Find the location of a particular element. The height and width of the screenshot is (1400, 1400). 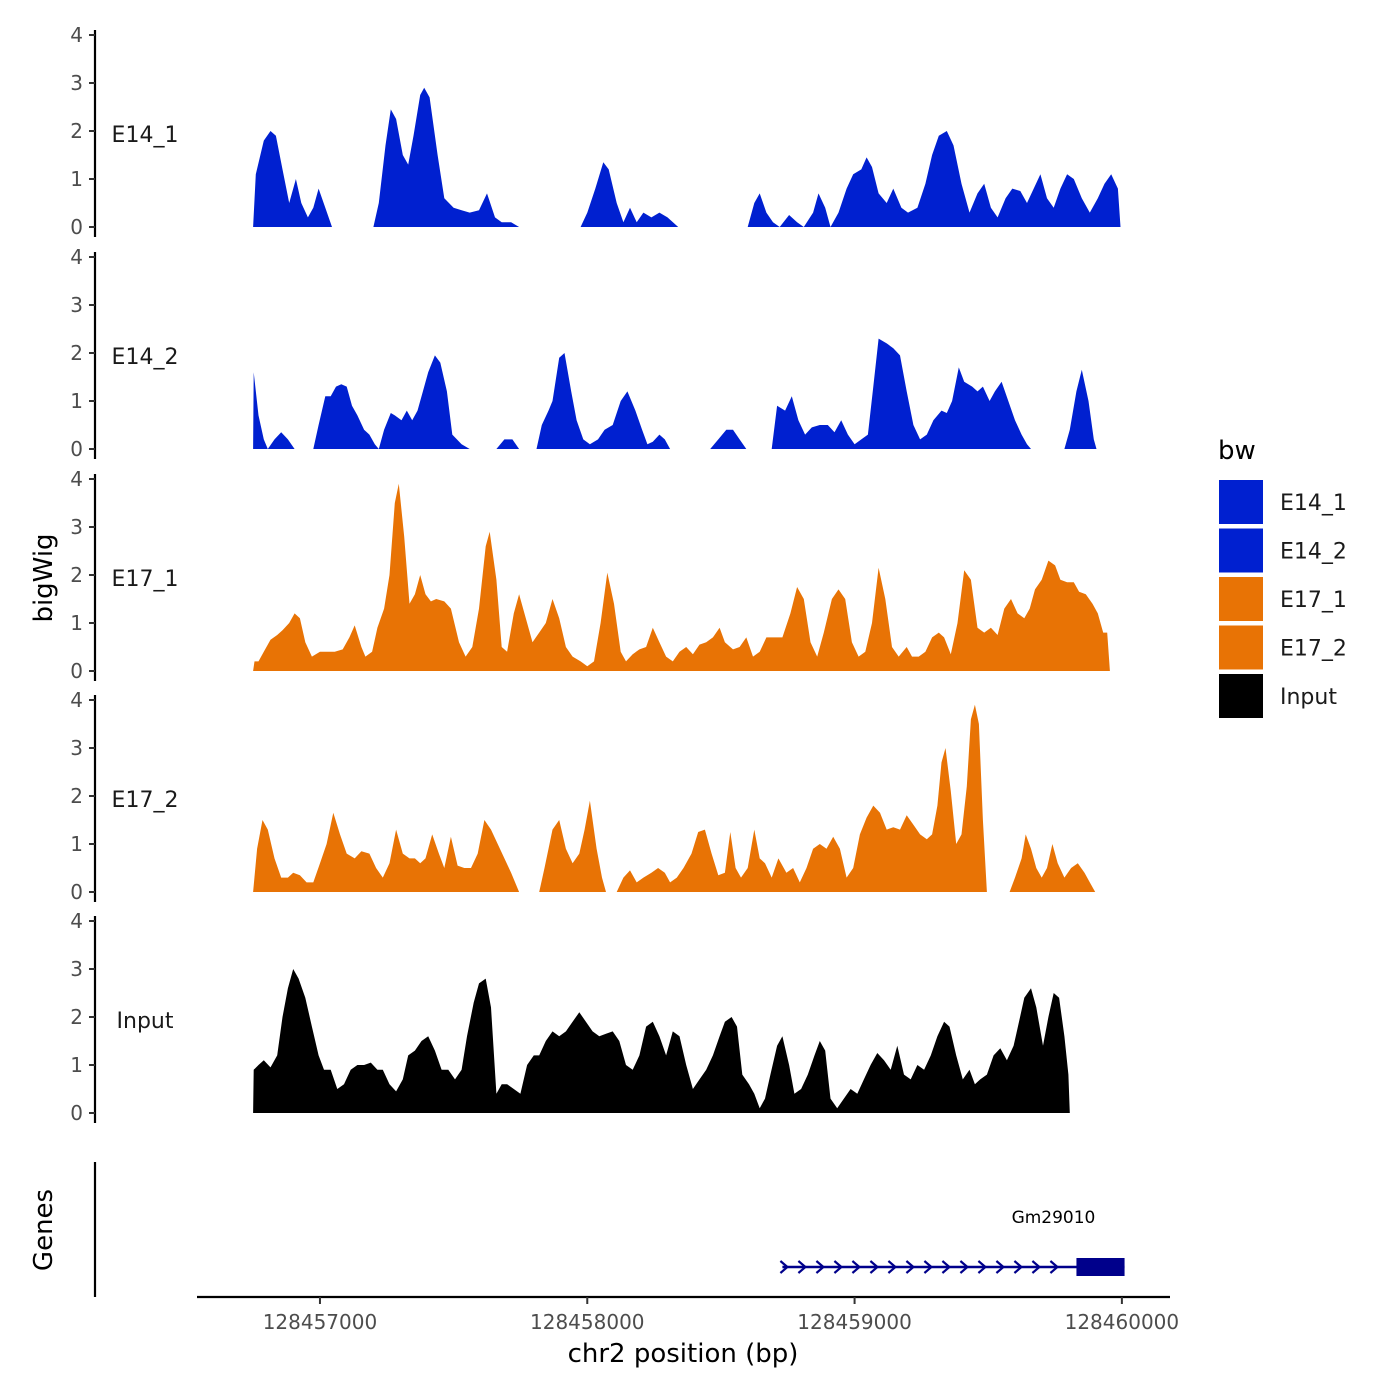

x-axis-title: chr2 position (bp) is located at coordinates (683, 1354).